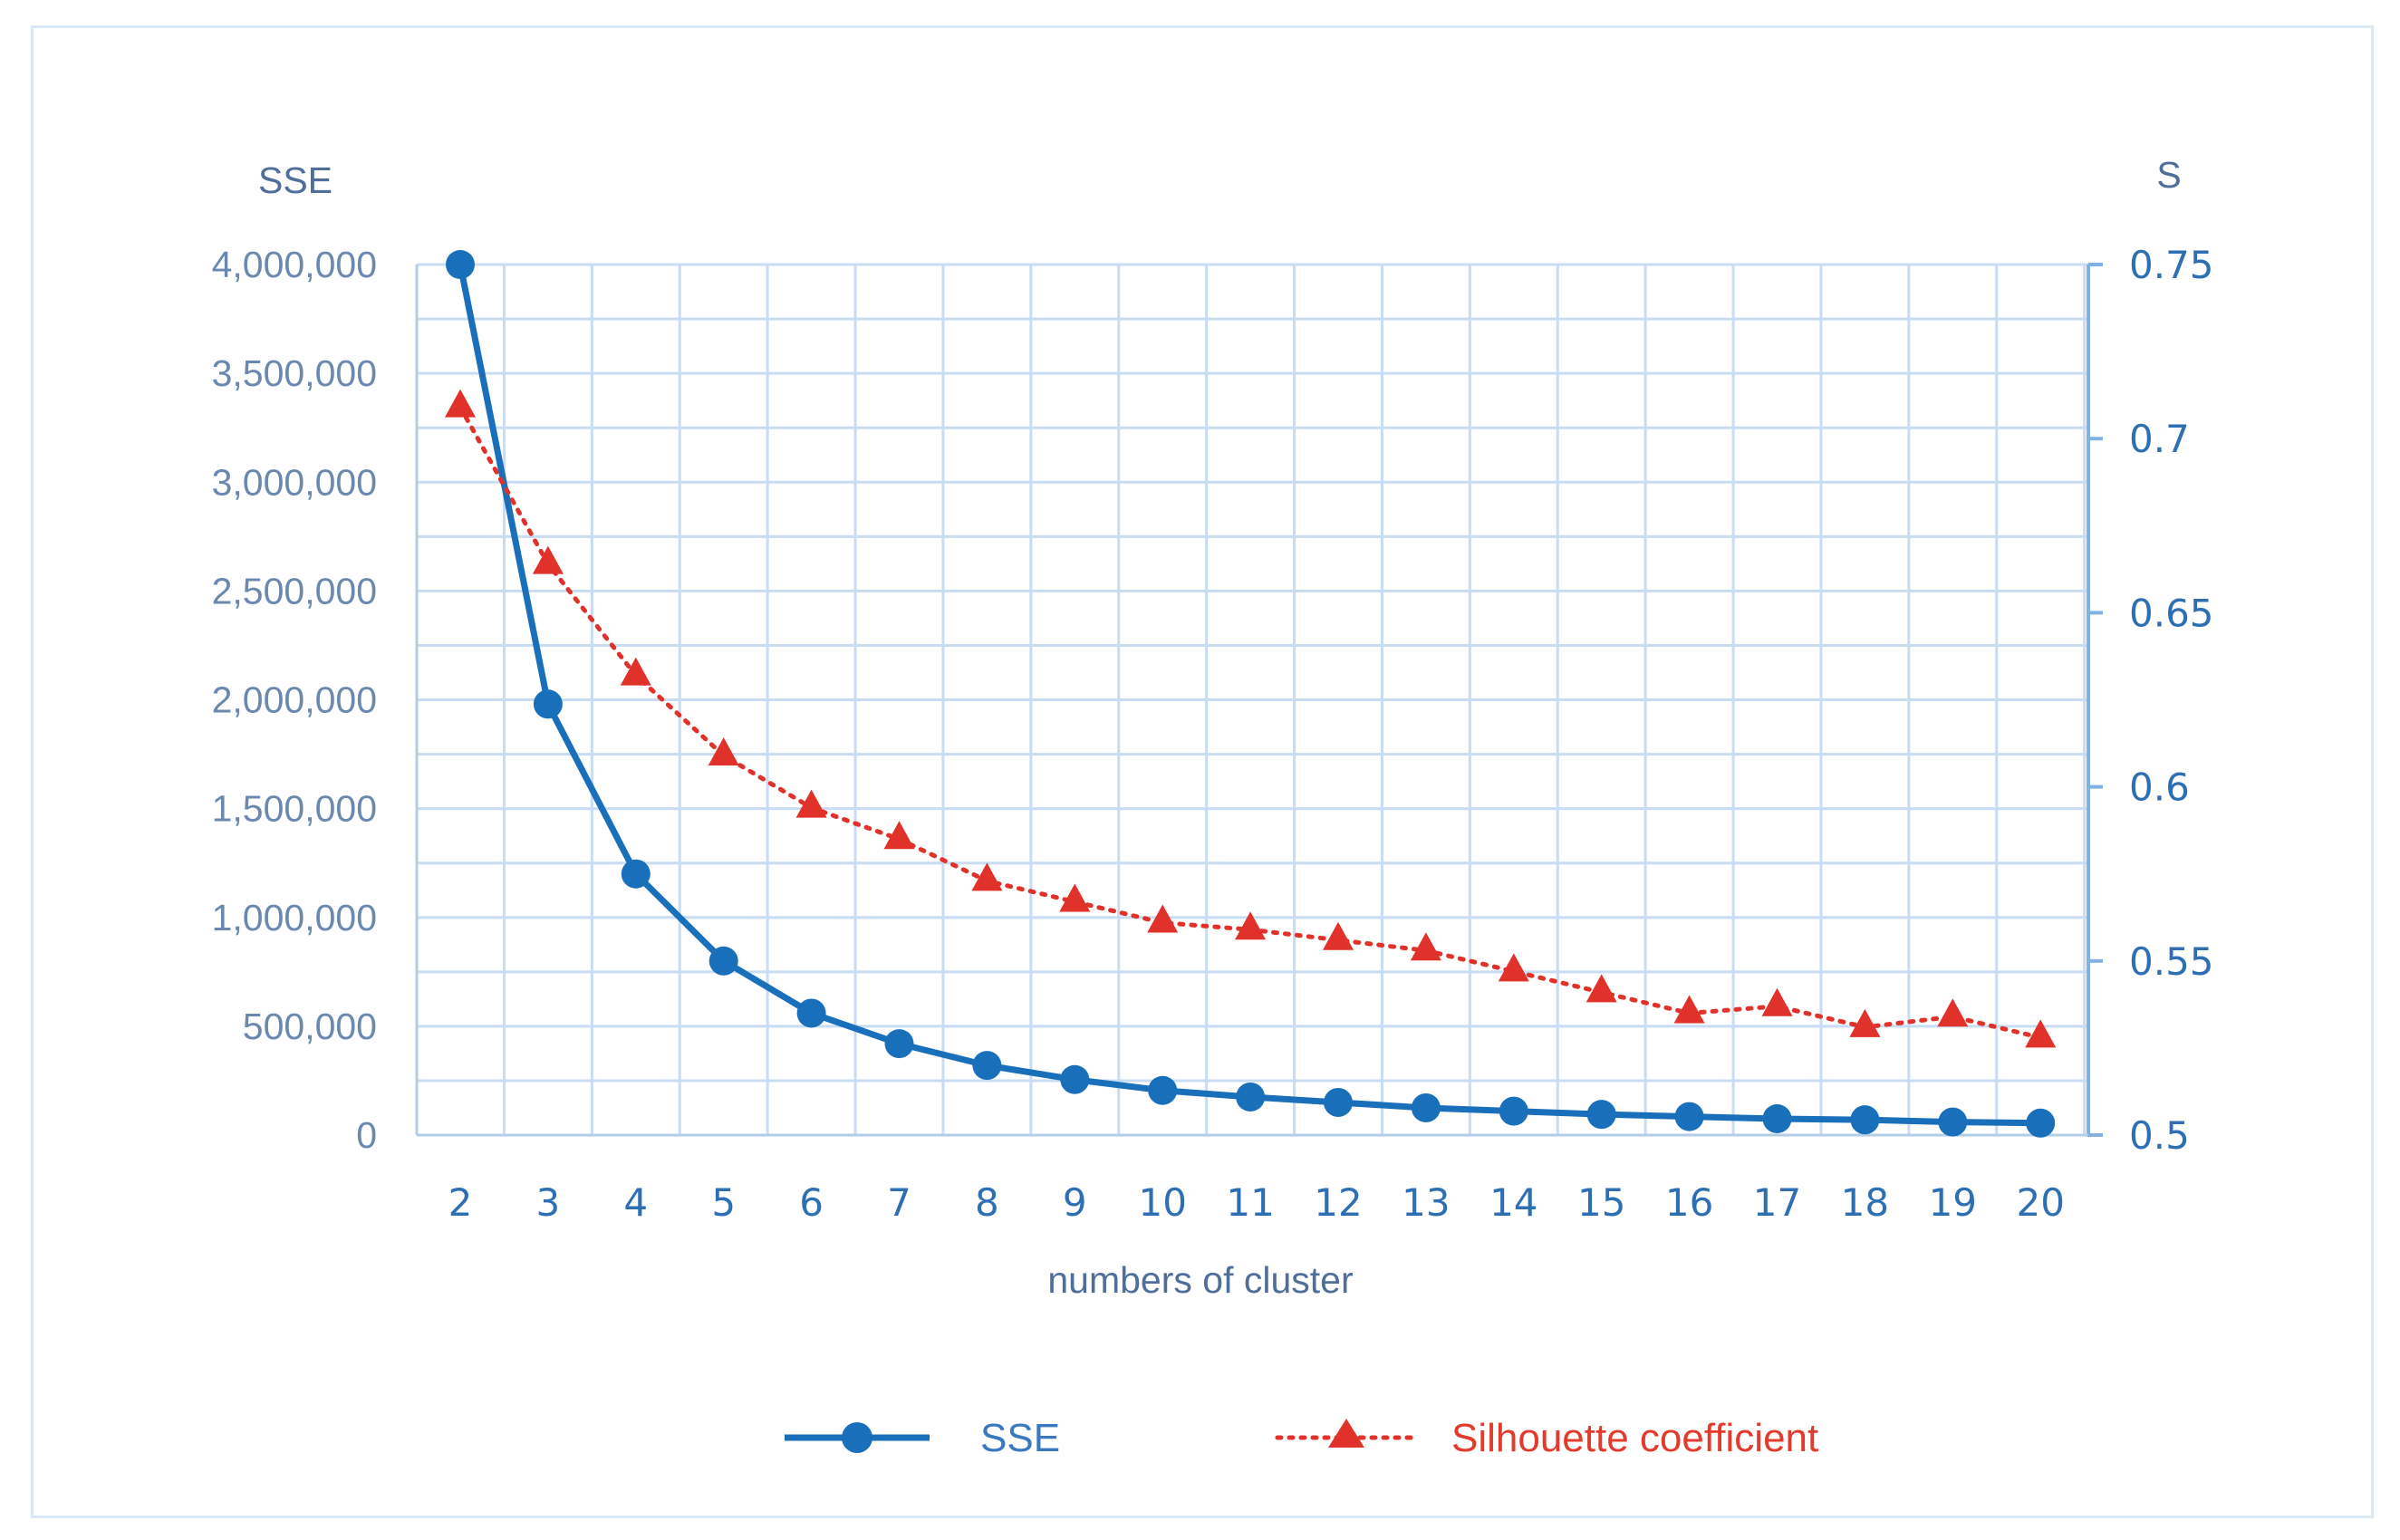 This screenshot has width=2400, height=1540. What do you see at coordinates (294, 700) in the screenshot?
I see `y-left-tick-label: 2,000,000` at bounding box center [294, 700].